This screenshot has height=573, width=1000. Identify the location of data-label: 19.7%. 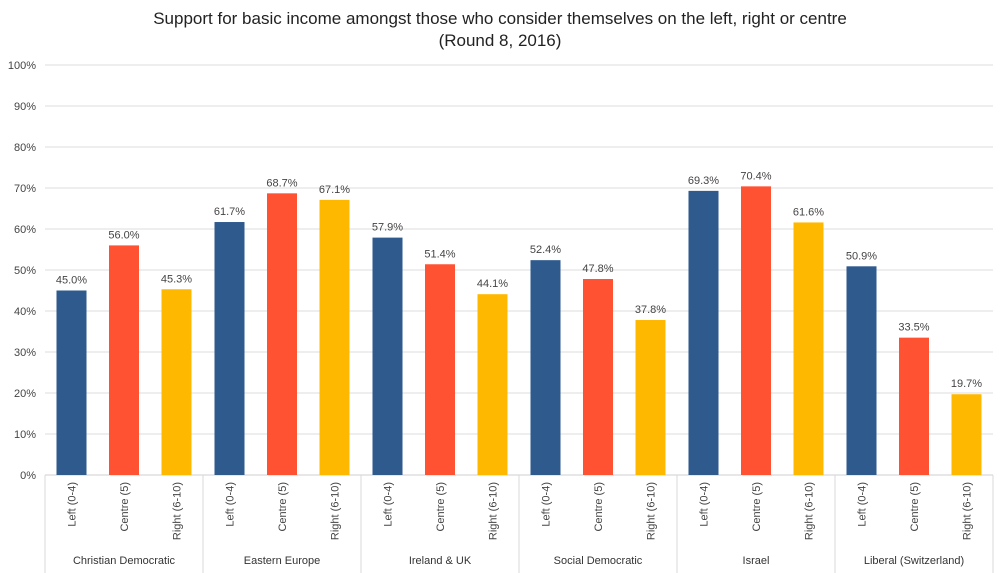
(966, 384).